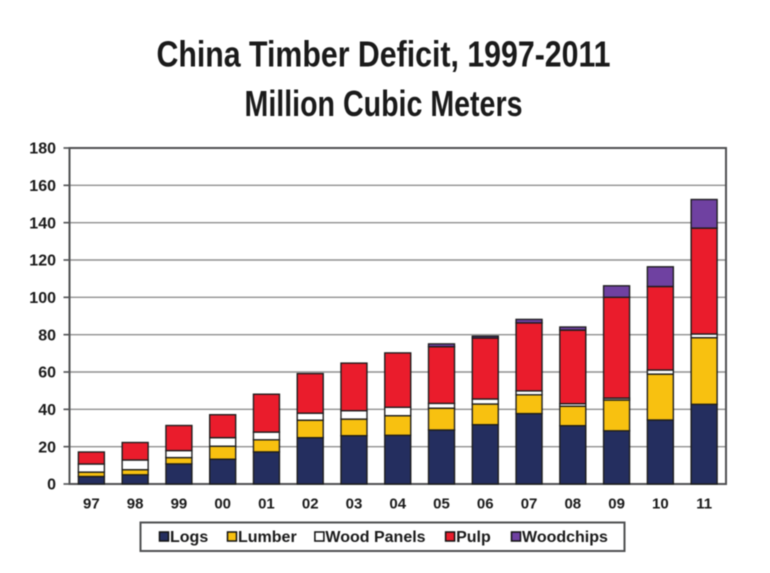 The image size is (770, 573). What do you see at coordinates (310, 504) in the screenshot?
I see `svg-text: 02` at bounding box center [310, 504].